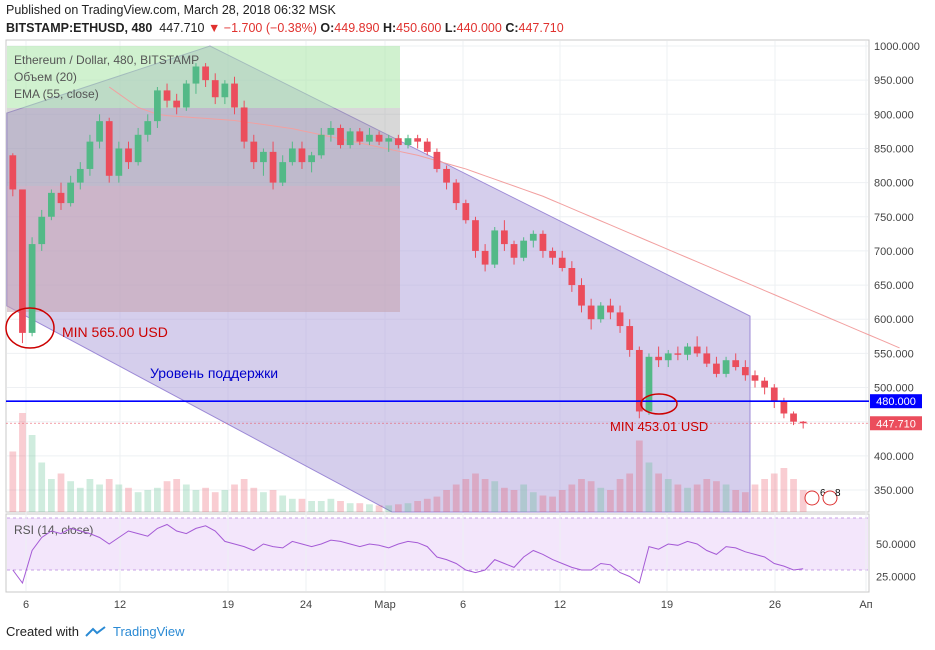 The width and height of the screenshot is (935, 650). I want to click on x-tick-label: 19, so click(228, 605).